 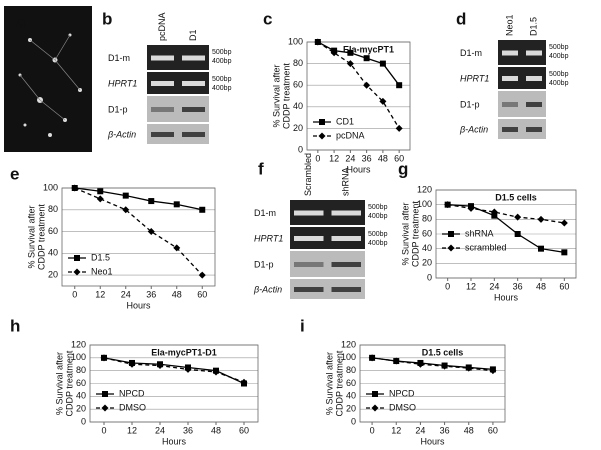 What do you see at coordinates (21, 22) in the screenshot?
I see `panel-label: a` at bounding box center [21, 22].